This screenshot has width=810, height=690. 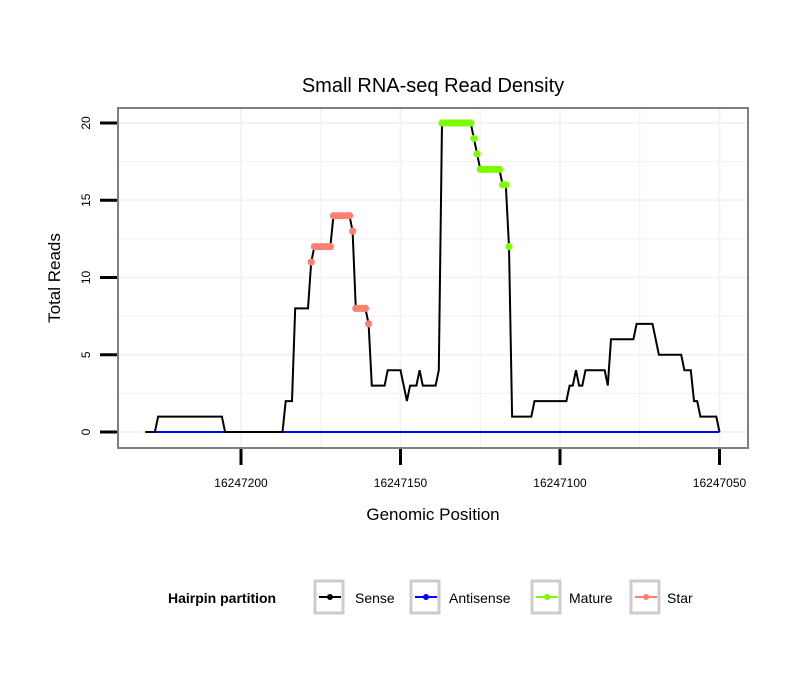 I want to click on x-tick-label: 16247150, so click(x=401, y=483).